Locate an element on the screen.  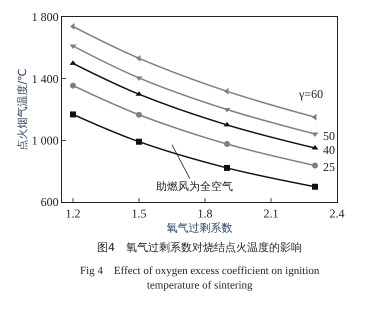
series-label: γ=60 is located at coordinates (311, 94).